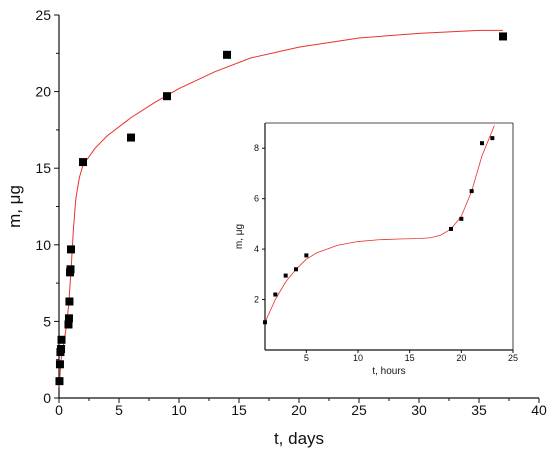 This screenshot has width=550, height=455. I want to click on main-y-tick-label: 15, so click(43, 168).